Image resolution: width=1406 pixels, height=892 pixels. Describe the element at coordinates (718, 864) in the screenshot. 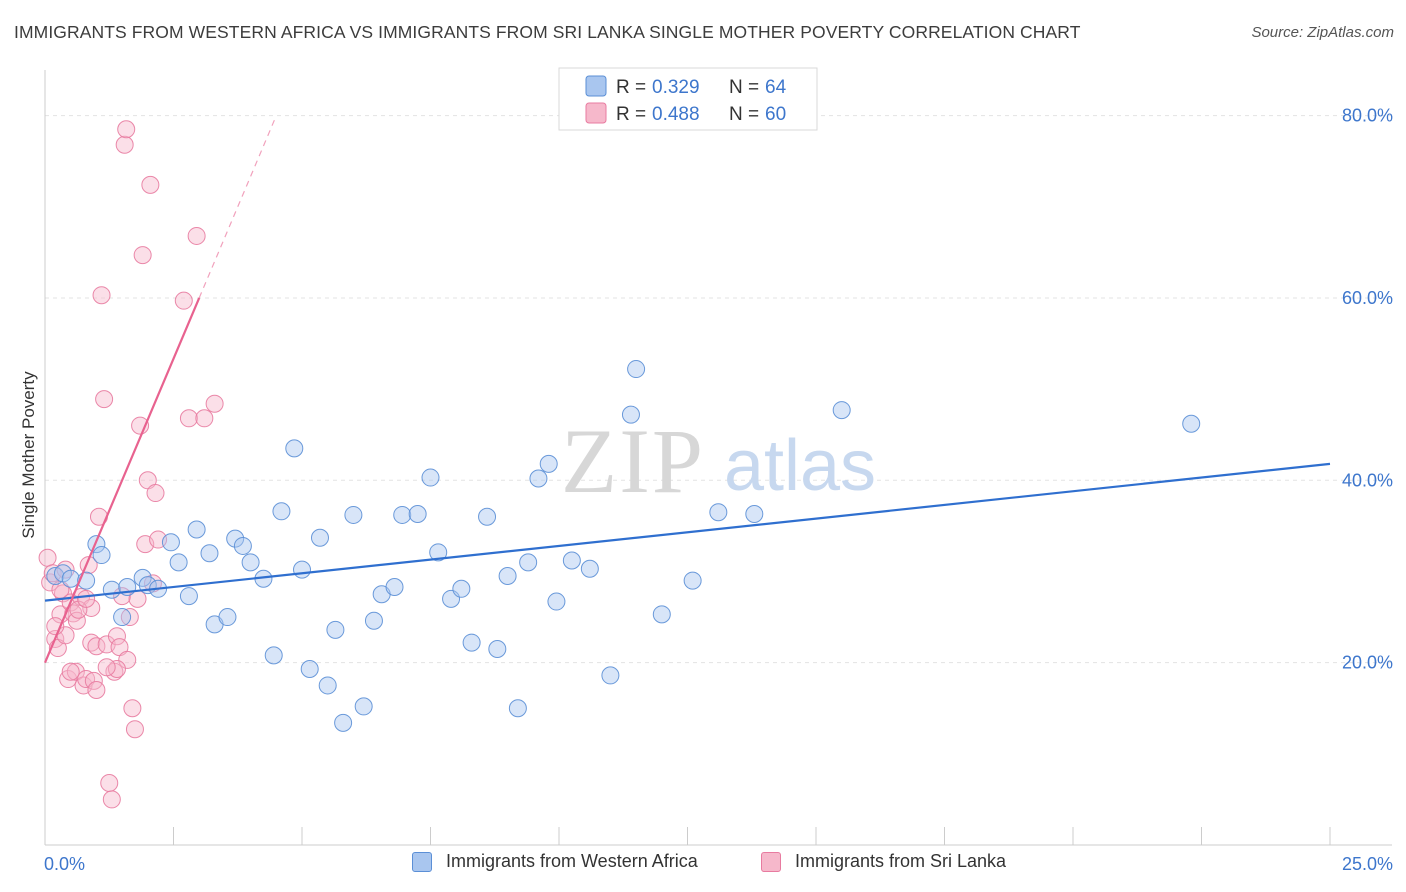

I see `x-tick-labels: 0.0% 25.0%` at that location.